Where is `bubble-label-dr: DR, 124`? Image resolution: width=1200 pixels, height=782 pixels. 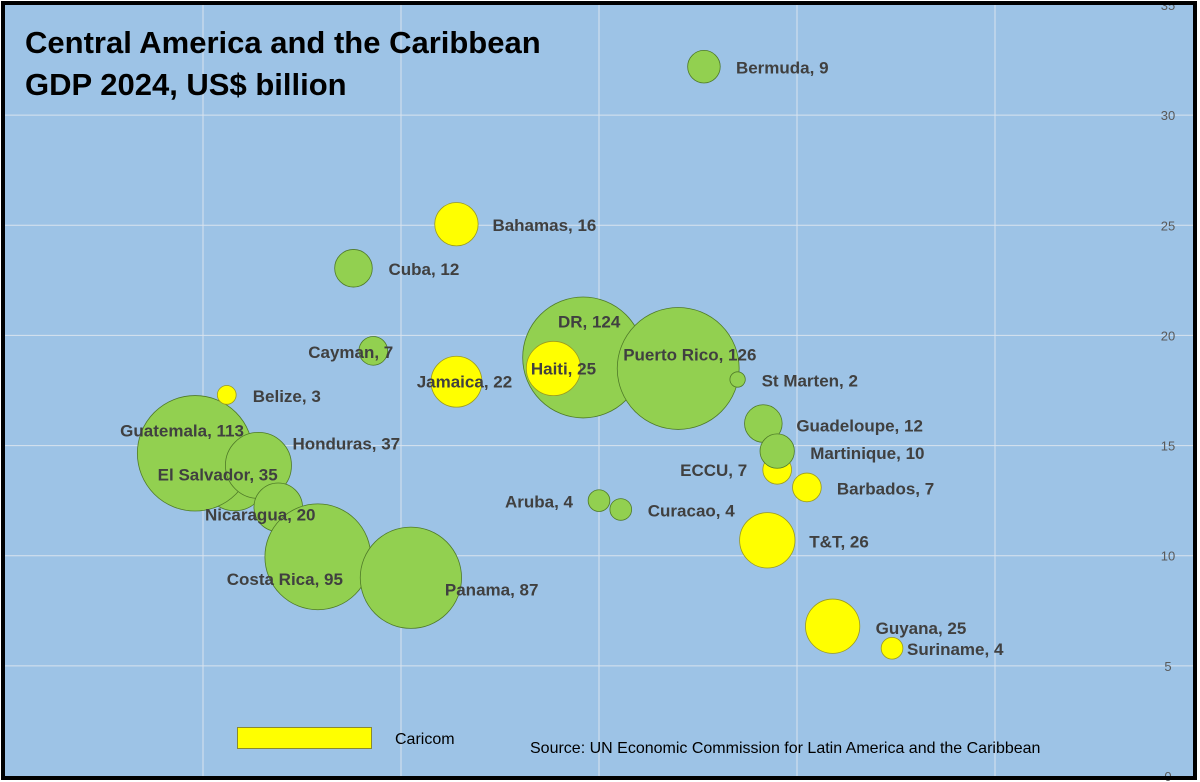 bubble-label-dr: DR, 124 is located at coordinates (589, 321).